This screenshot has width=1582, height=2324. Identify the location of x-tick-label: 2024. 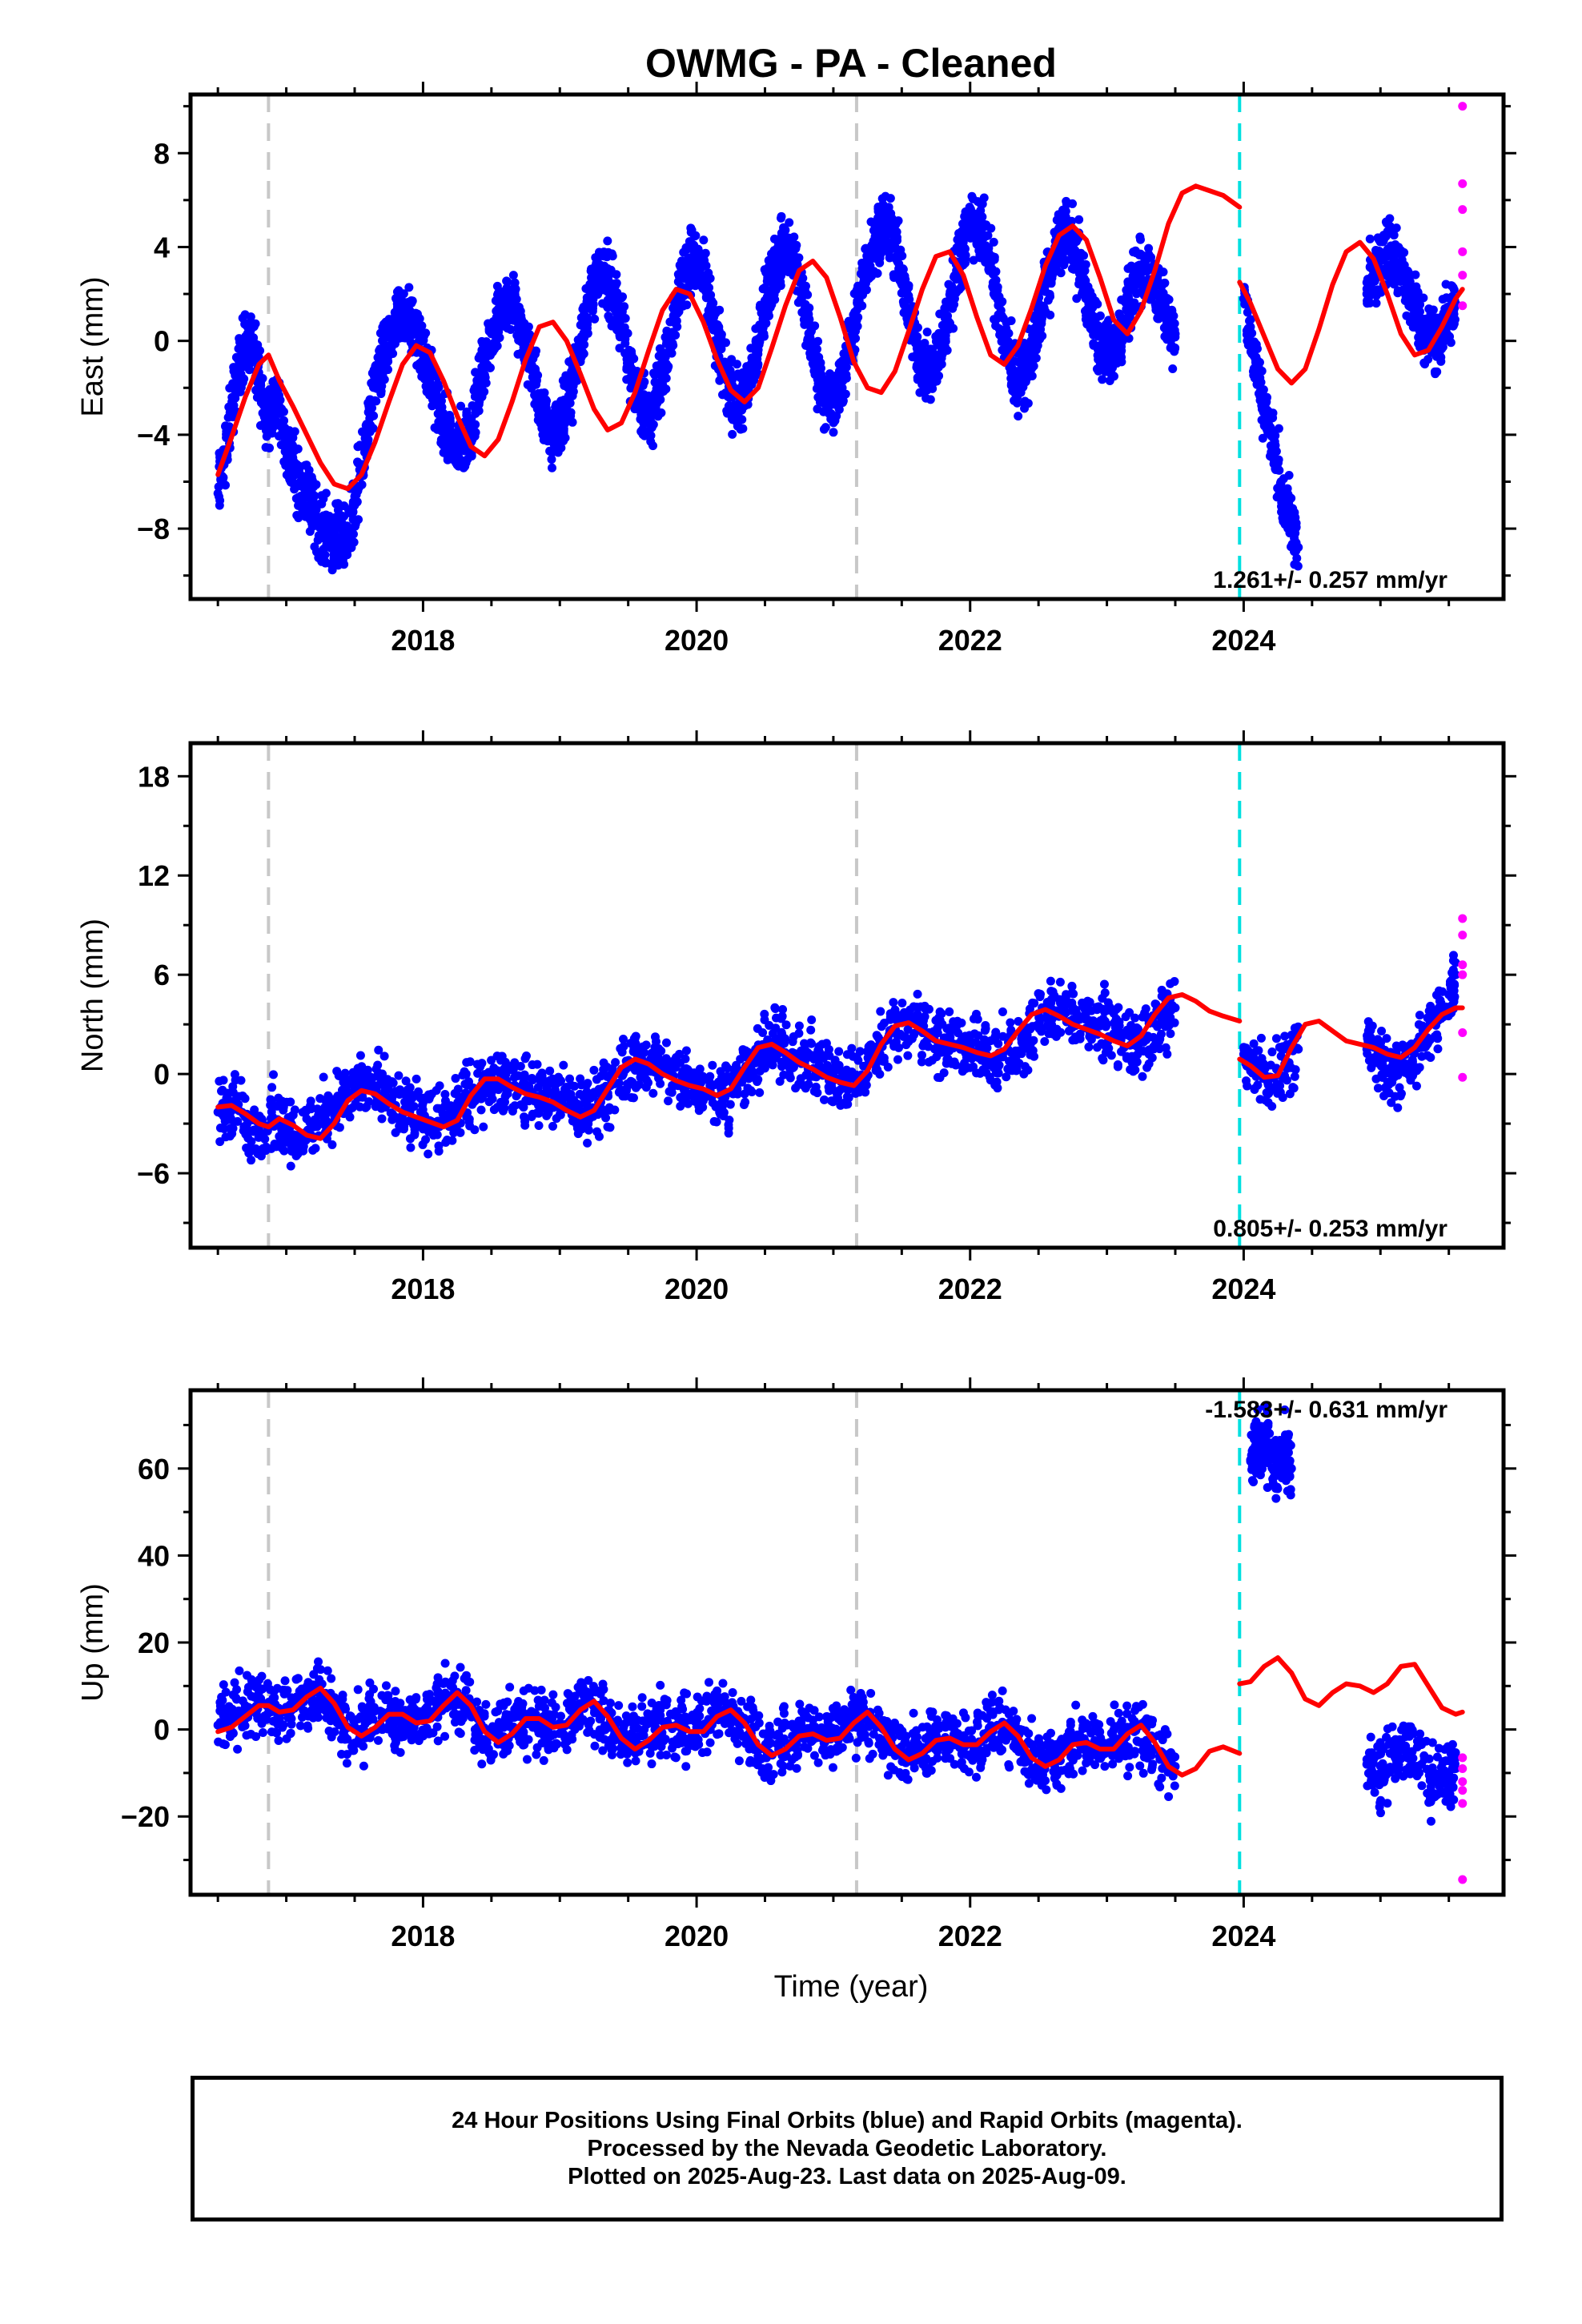
(1243, 640).